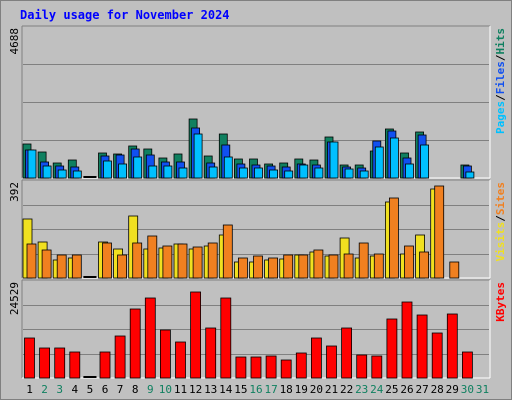 The width and height of the screenshot is (512, 400). What do you see at coordinates (14, 41) in the screenshot?
I see `y-max-label: 4688` at bounding box center [14, 41].